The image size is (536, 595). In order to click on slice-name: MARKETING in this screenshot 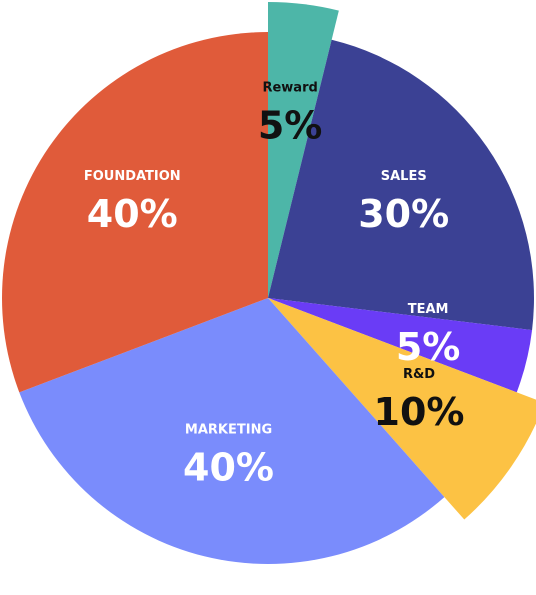, I will do `click(228, 430)`.